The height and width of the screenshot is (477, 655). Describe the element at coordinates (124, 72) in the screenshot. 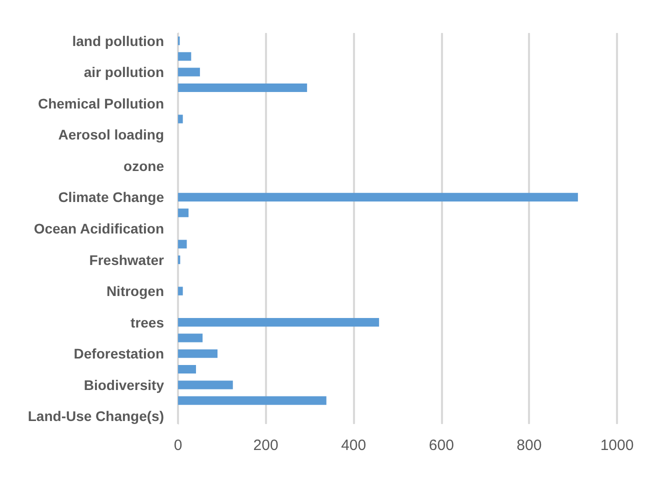

I see `y-tick-label: air pollution` at that location.